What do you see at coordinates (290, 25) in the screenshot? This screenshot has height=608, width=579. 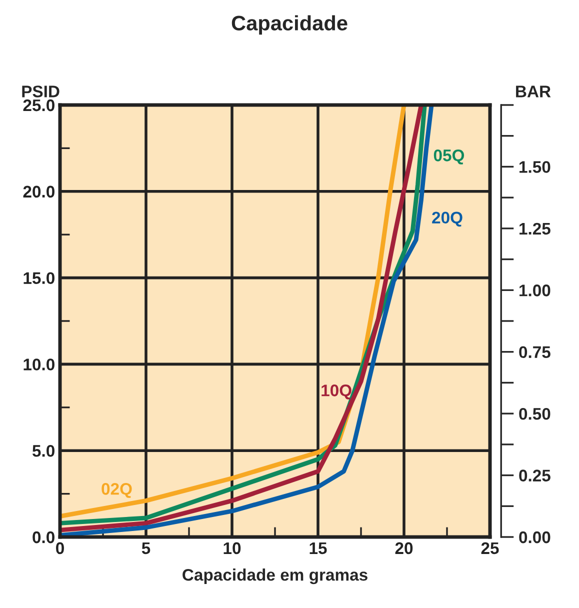 I see `chart-title: Capacidade` at bounding box center [290, 25].